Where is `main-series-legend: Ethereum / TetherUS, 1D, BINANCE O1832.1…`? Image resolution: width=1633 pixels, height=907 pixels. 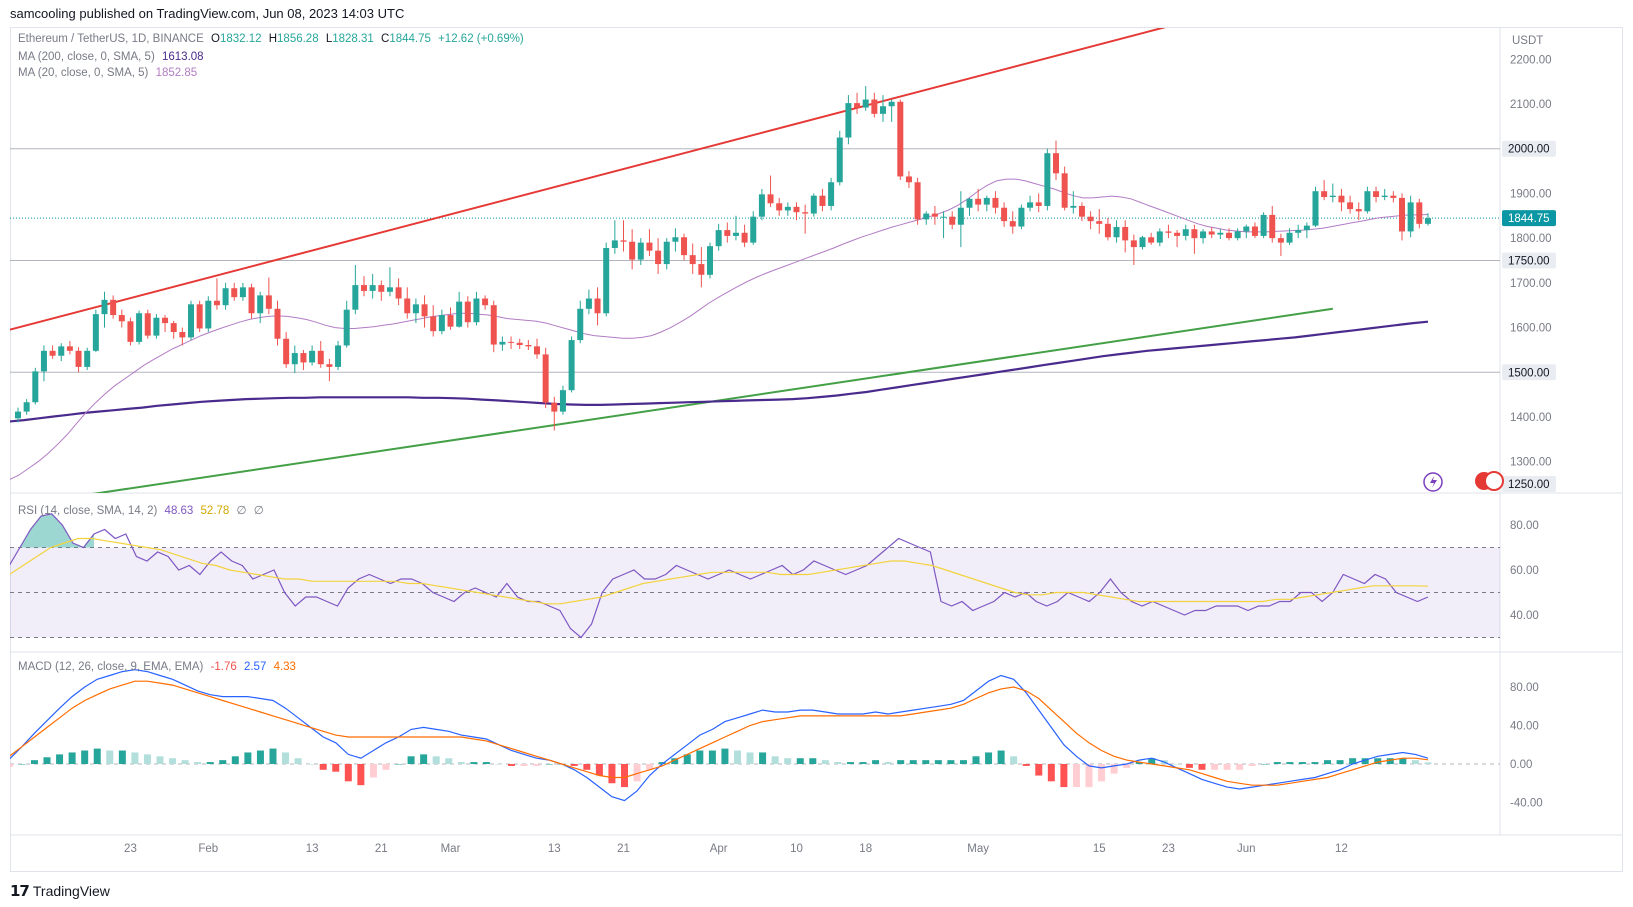
main-series-legend: Ethereum / TetherUS, 1D, BINANCE O1832.1… is located at coordinates (273, 39).